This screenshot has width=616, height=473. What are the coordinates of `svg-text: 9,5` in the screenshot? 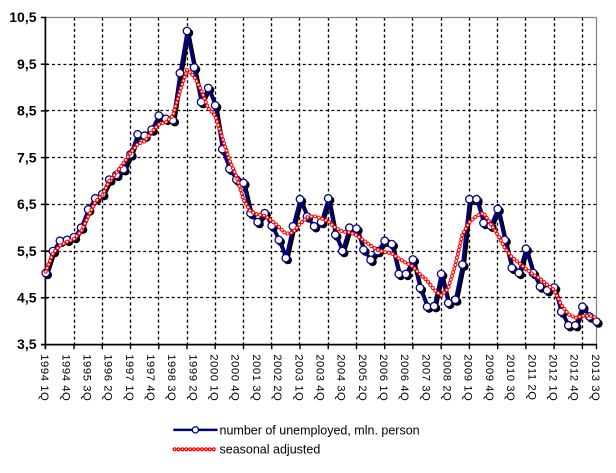 It's located at (27, 64).